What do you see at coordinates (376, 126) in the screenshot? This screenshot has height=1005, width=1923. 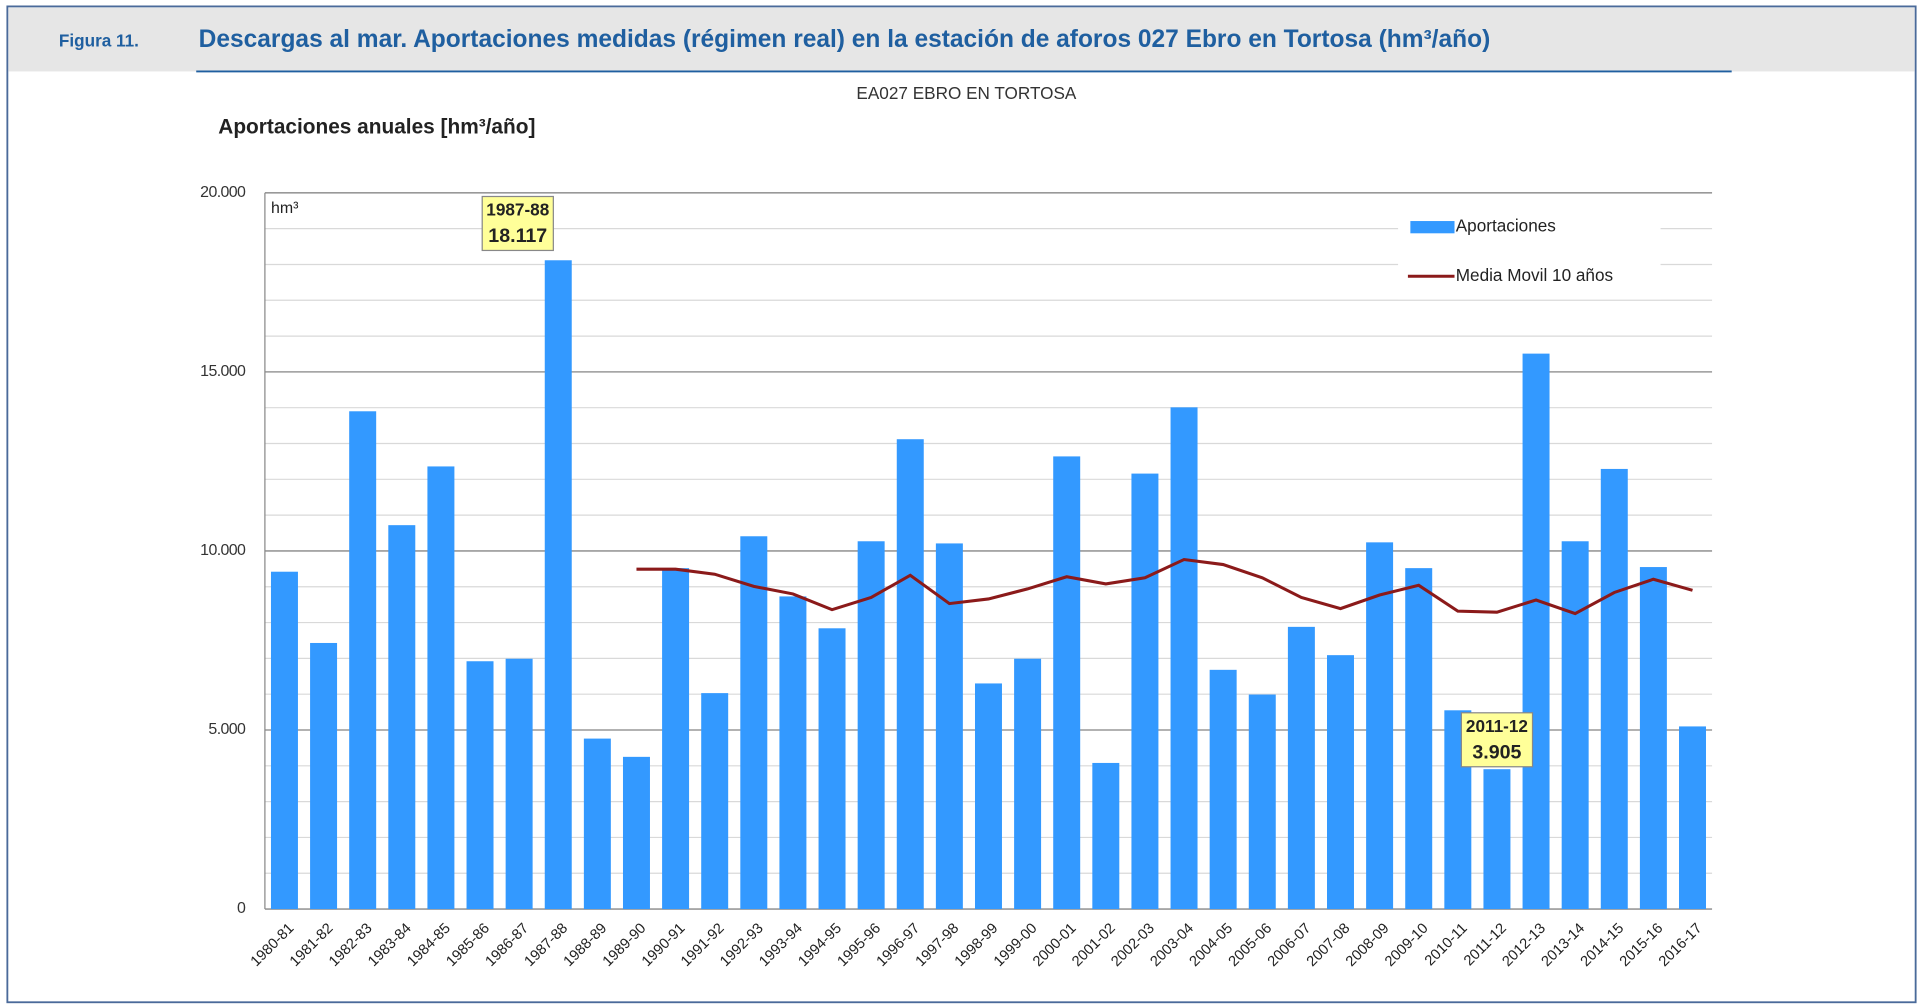 I see `y-axis-label: Aportaciones anuales [hm³/año]` at bounding box center [376, 126].